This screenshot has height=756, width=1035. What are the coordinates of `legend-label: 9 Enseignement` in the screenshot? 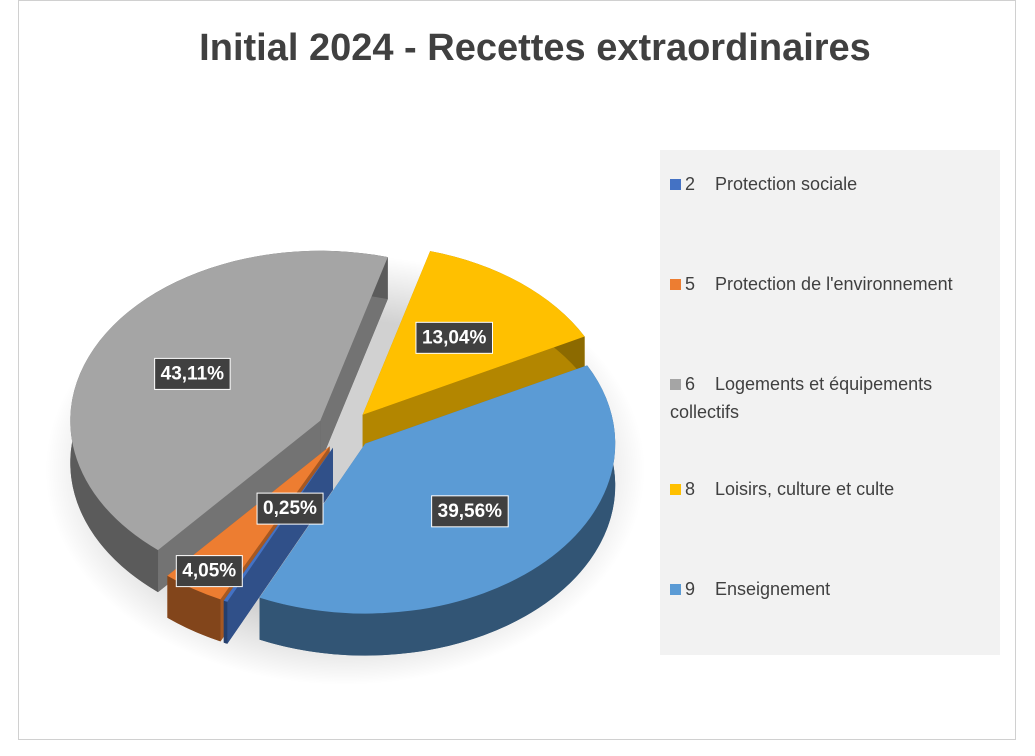 It's located at (758, 589).